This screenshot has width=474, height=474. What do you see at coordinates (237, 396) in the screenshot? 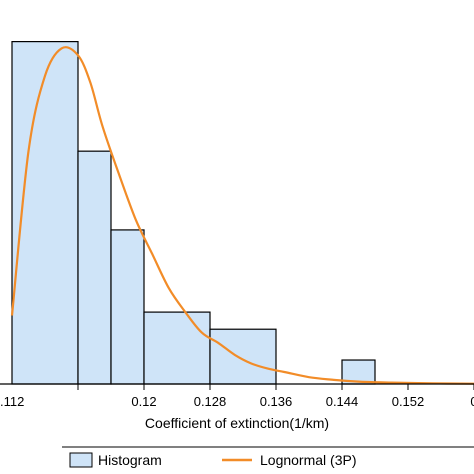
I see `x-ticks: .112 0.12 0.128 0.136 0.144 0.152 0` at bounding box center [237, 396].